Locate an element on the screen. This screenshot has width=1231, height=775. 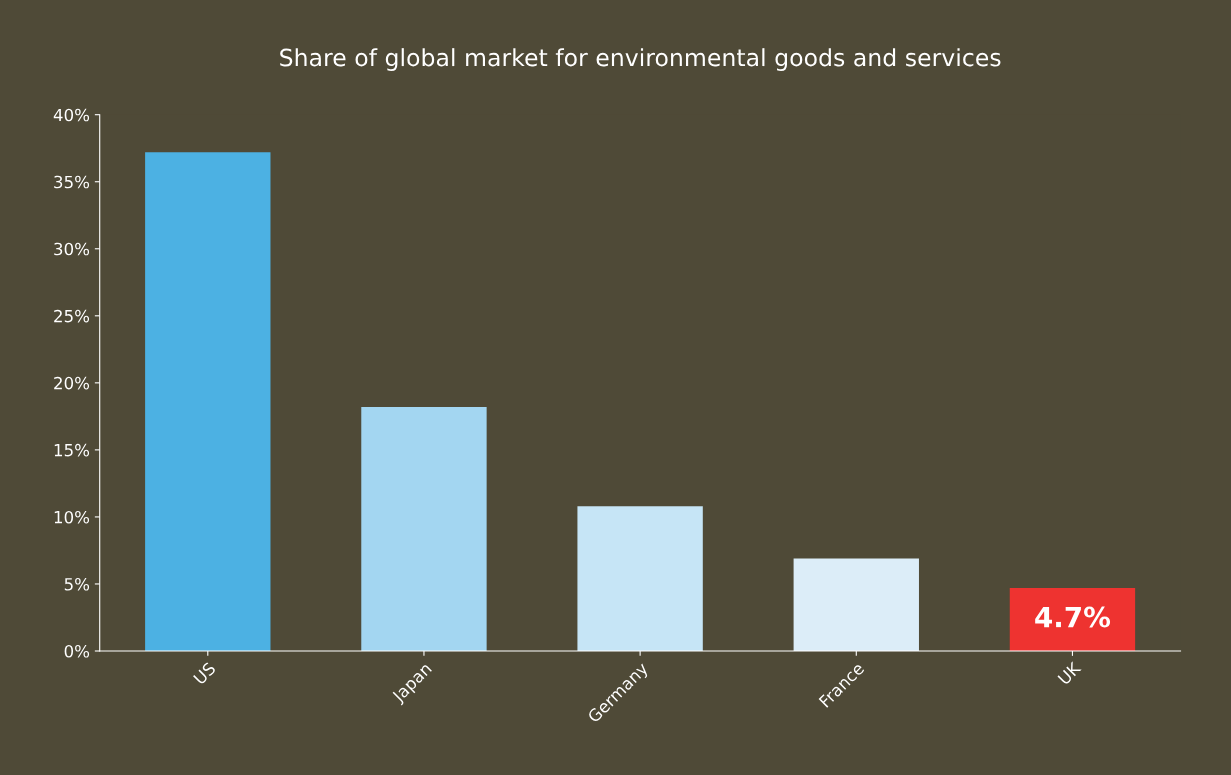
y-tick-label: 20% is located at coordinates (72, 383).